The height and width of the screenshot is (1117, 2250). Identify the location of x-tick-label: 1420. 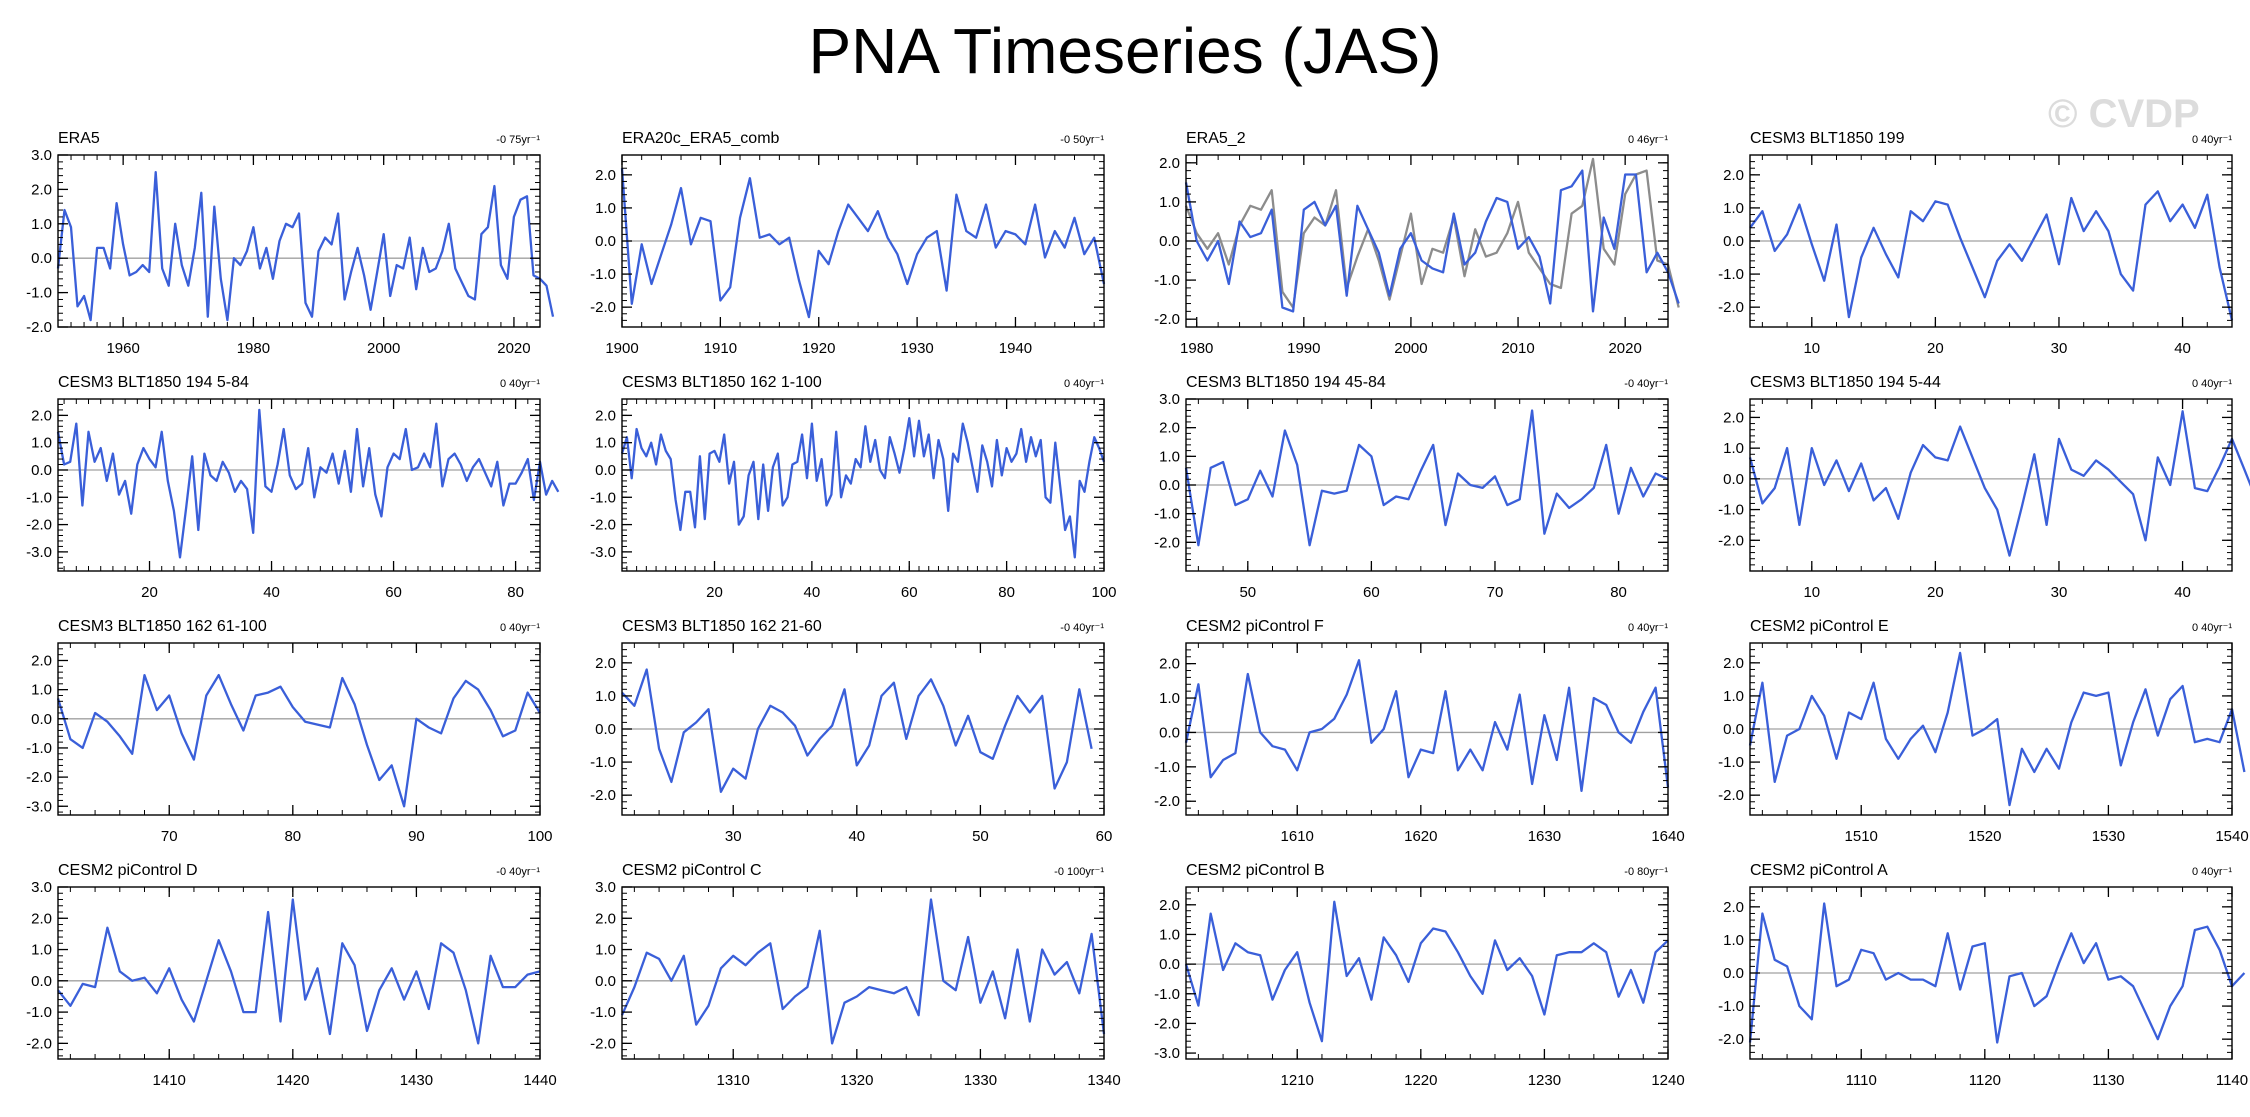
(292, 1080).